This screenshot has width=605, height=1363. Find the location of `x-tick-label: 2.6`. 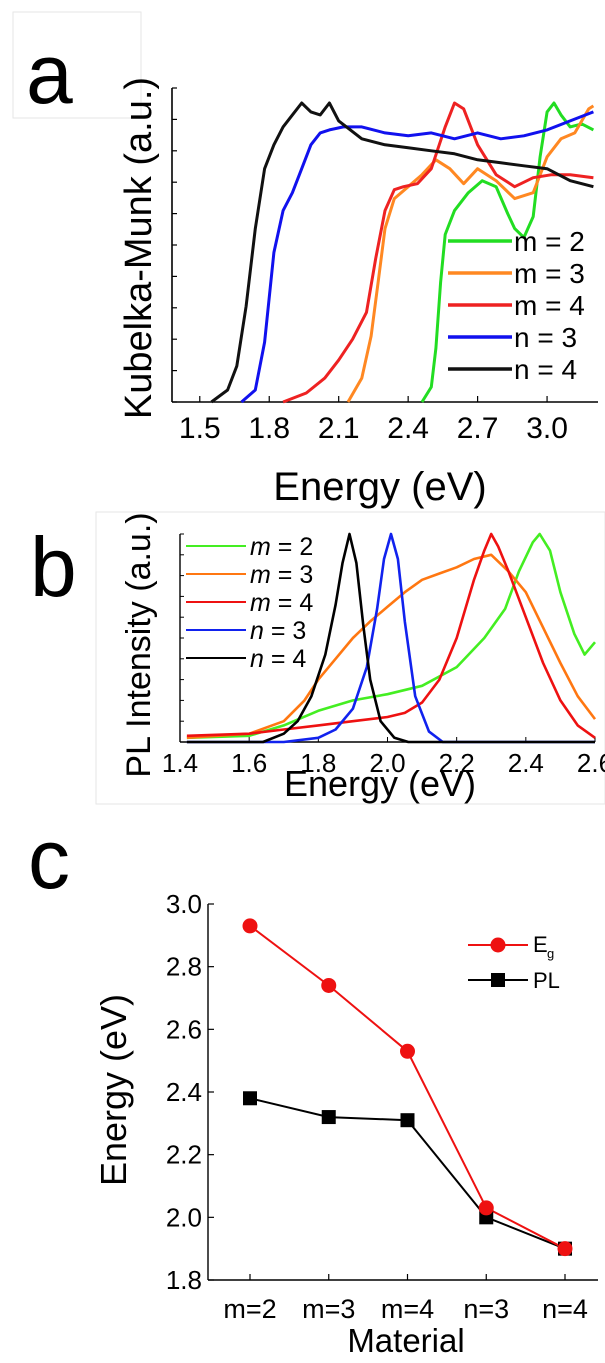

x-tick-label: 2.6 is located at coordinates (591, 763).